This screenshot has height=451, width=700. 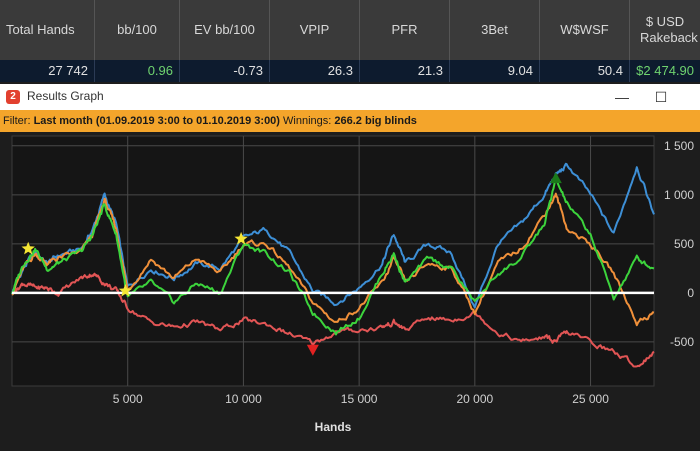 I want to click on header-label: PFR, so click(x=404, y=29).